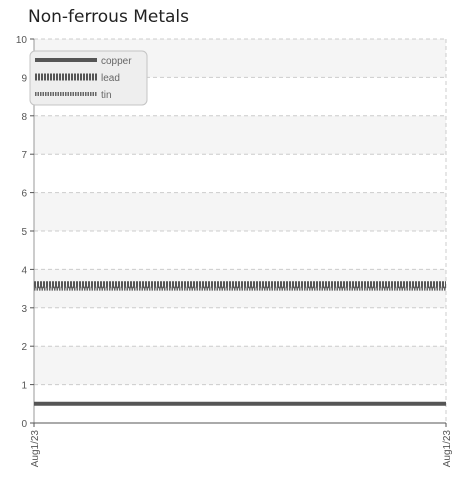  What do you see at coordinates (24, 194) in the screenshot?
I see `y-tick-label: 6` at bounding box center [24, 194].